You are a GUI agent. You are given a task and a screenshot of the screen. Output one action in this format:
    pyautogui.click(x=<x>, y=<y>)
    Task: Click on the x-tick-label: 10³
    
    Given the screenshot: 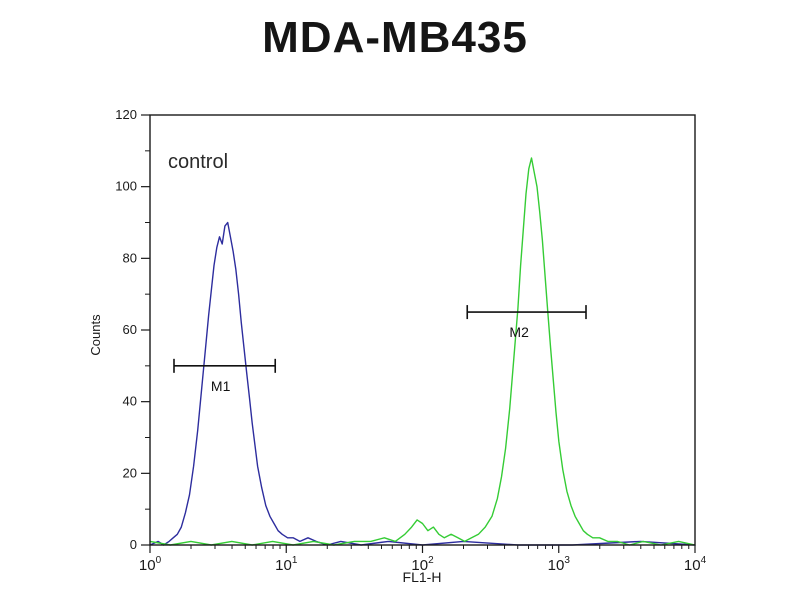 What is the action you would take?
    pyautogui.click(x=559, y=564)
    